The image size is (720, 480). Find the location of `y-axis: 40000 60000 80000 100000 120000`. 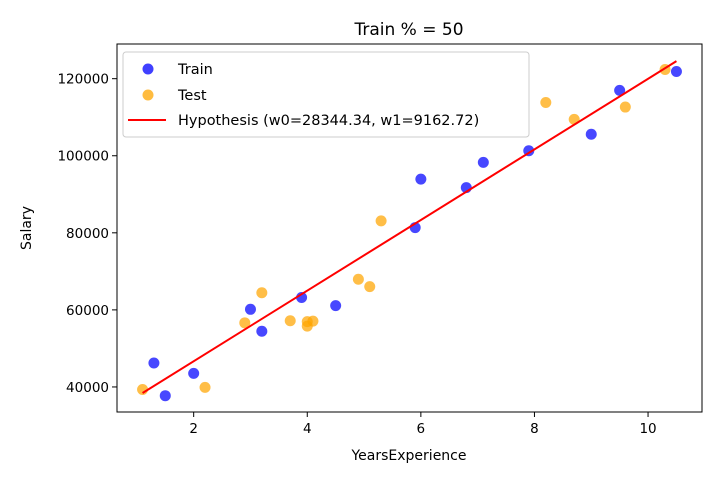

y-axis: 40000 60000 80000 100000 120000 is located at coordinates (87, 234).